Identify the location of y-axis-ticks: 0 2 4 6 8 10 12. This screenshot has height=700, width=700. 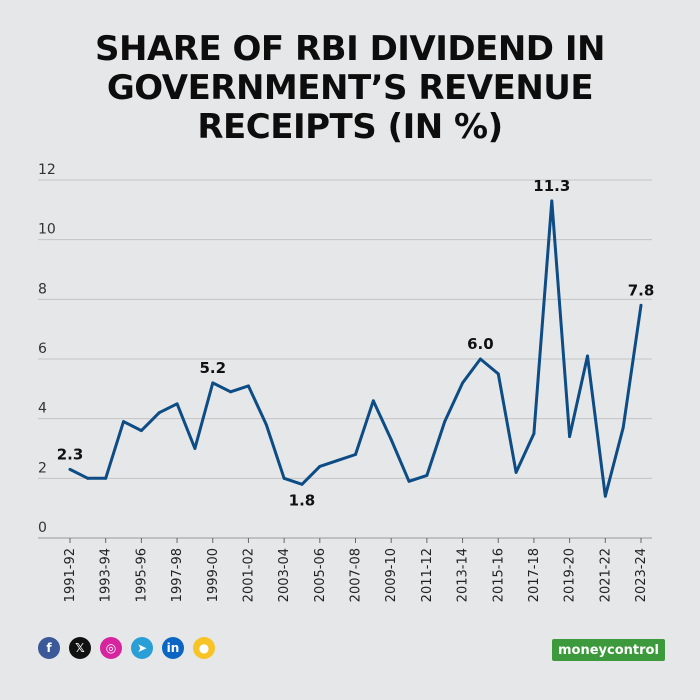
(47, 349).